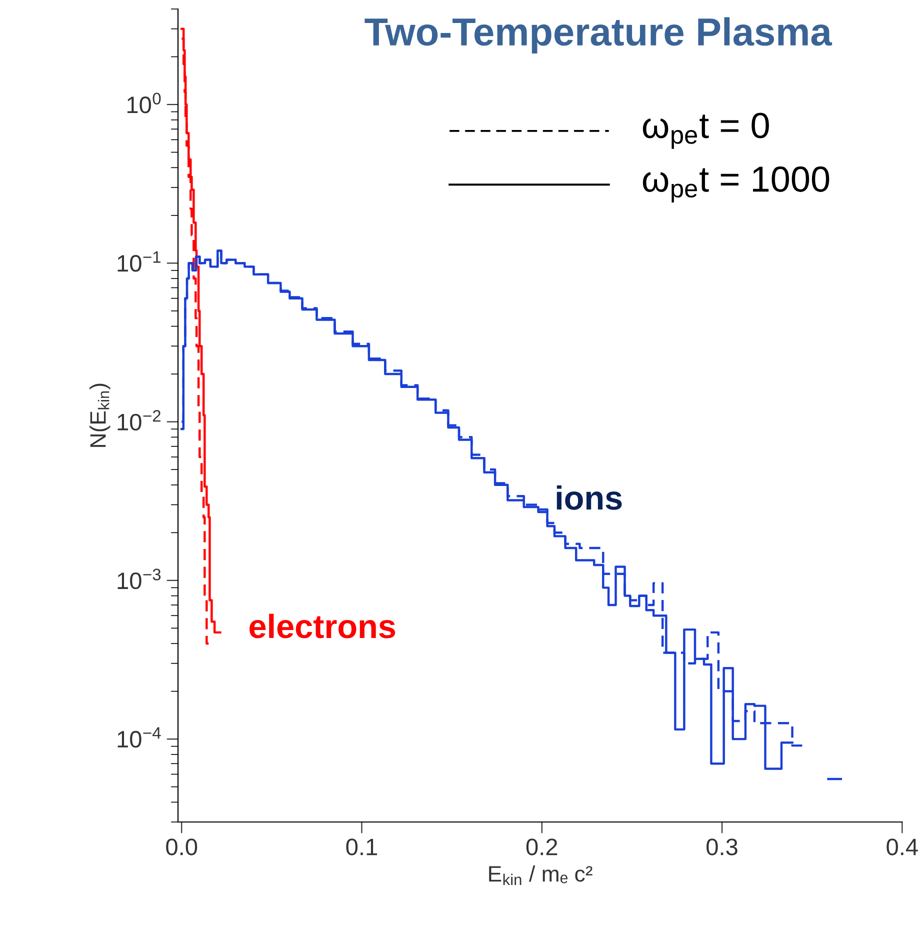  Describe the element at coordinates (722, 847) in the screenshot. I see `x-tick-label: 0.3` at that location.